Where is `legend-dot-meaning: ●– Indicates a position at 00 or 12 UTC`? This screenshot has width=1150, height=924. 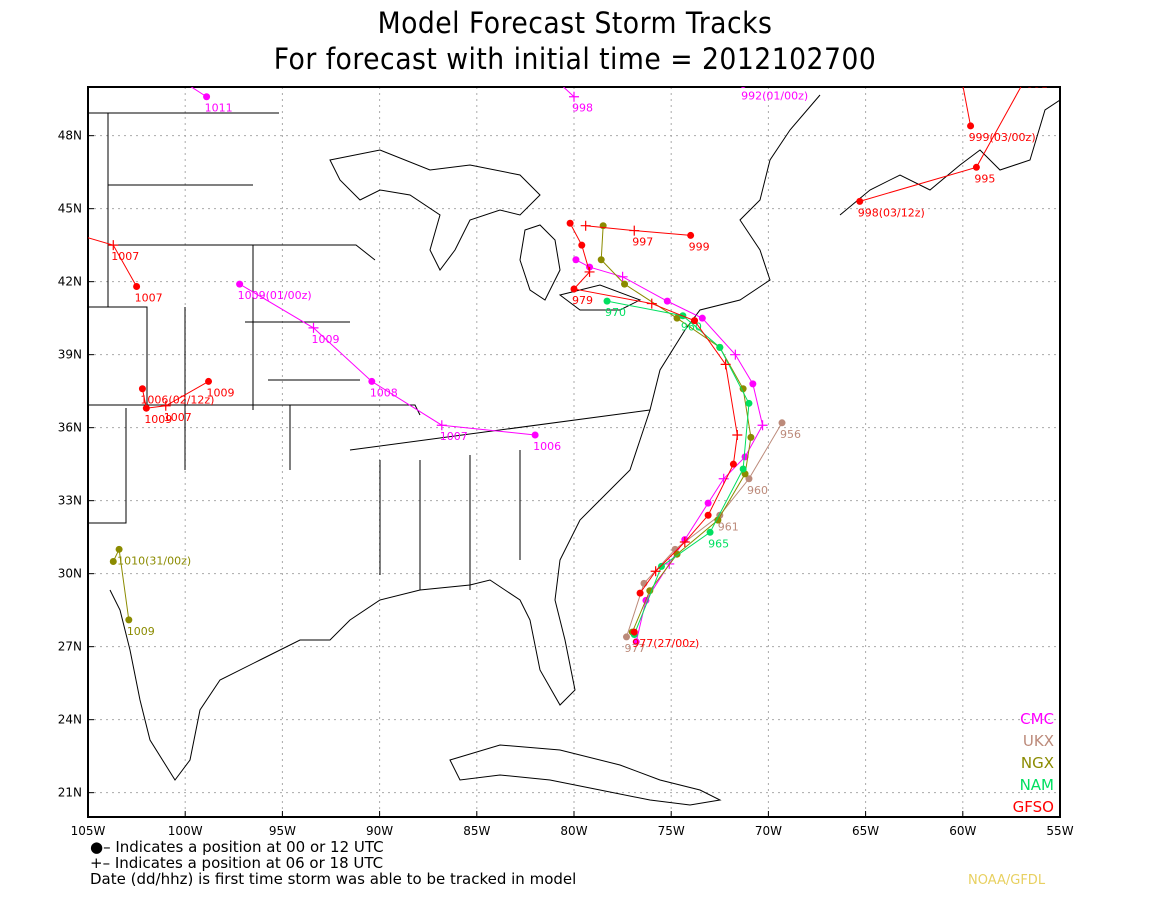
legend-dot-meaning: ●– Indicates a position at 00 or 12 UTC is located at coordinates (237, 847).